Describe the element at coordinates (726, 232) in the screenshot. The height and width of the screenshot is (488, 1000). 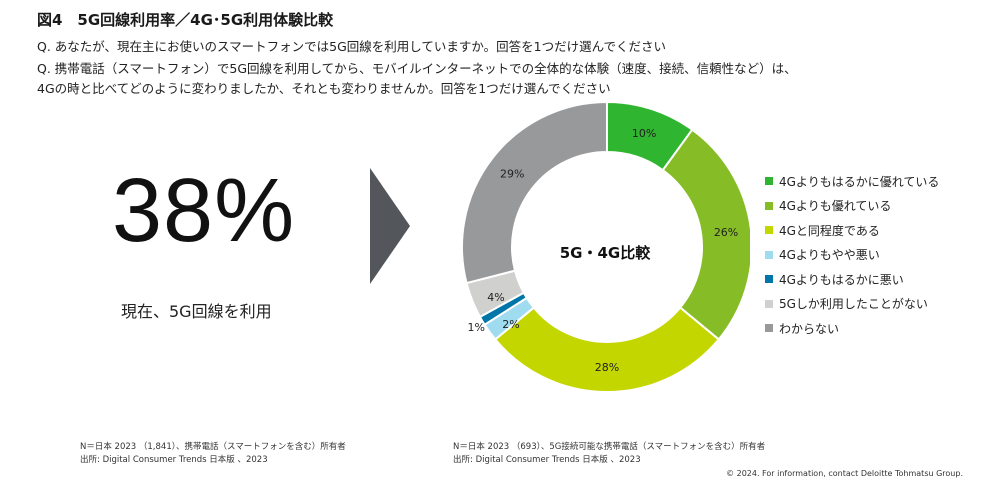
I see `donut-slice-label-2: 26%` at that location.